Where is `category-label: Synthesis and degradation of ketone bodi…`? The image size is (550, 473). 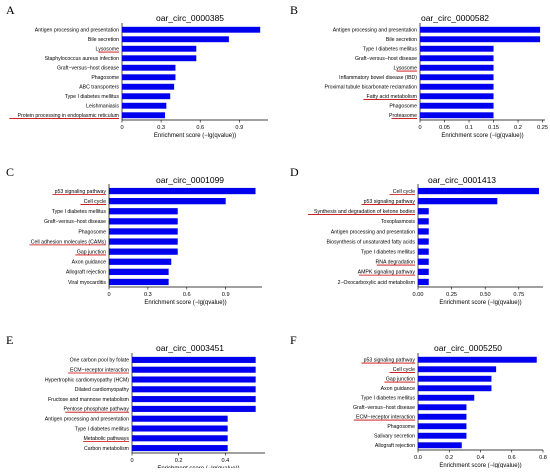
category-label: Synthesis and degradation of ketone bodi… is located at coordinates (364, 212).